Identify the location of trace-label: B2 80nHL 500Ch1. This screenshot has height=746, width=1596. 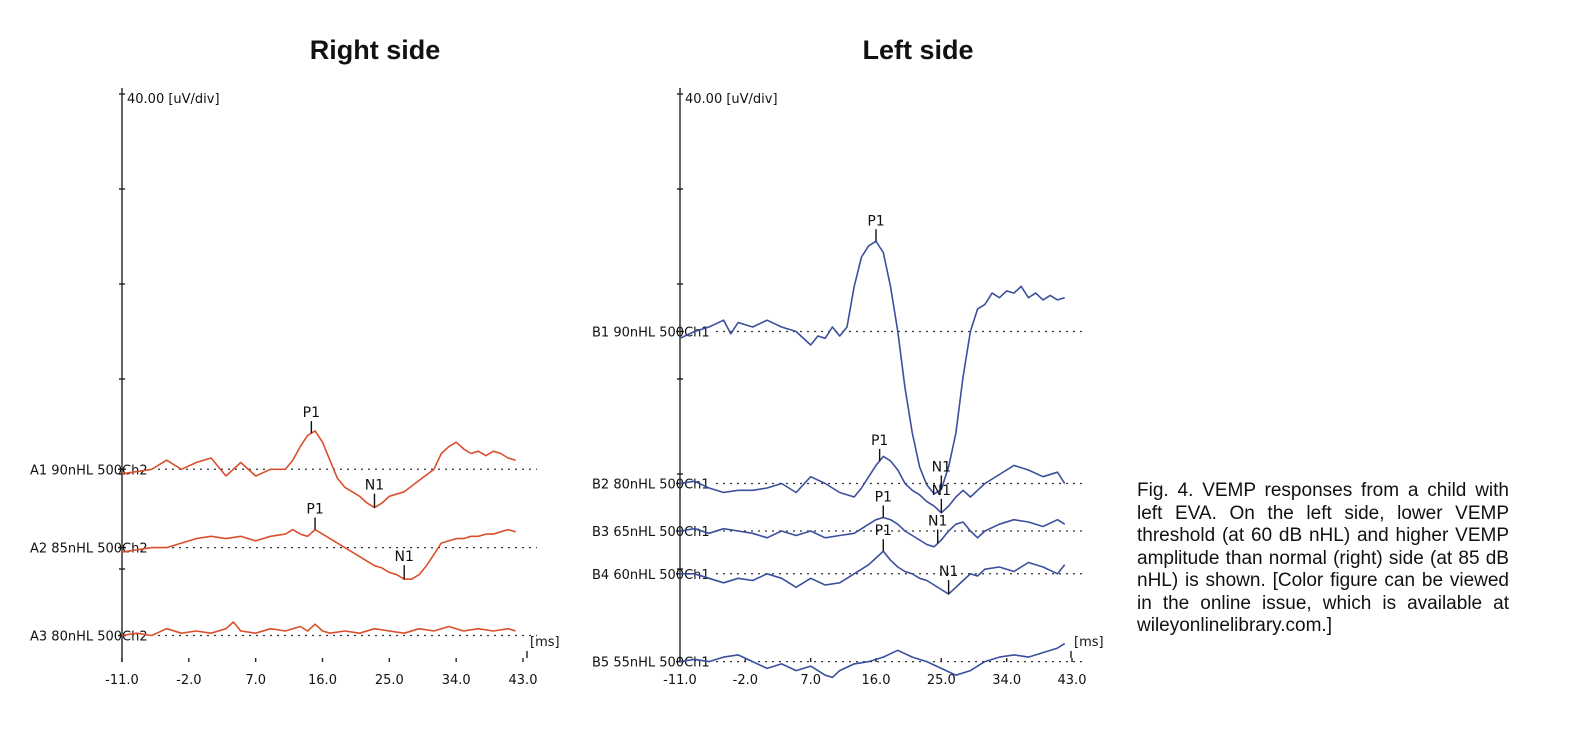
(651, 485).